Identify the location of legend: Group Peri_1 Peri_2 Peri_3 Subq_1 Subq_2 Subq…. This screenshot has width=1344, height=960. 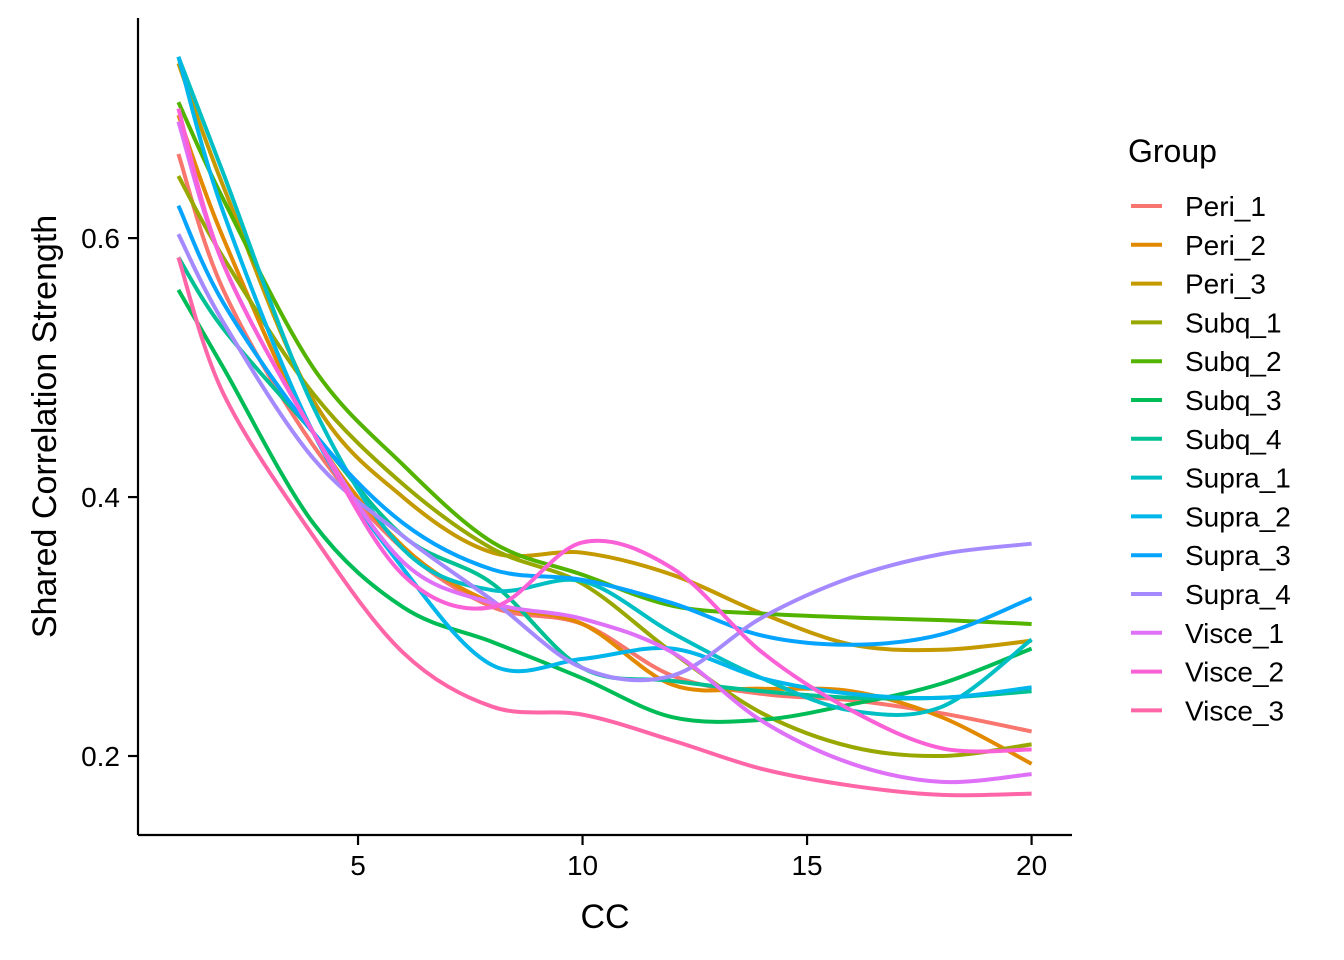
(1209, 429).